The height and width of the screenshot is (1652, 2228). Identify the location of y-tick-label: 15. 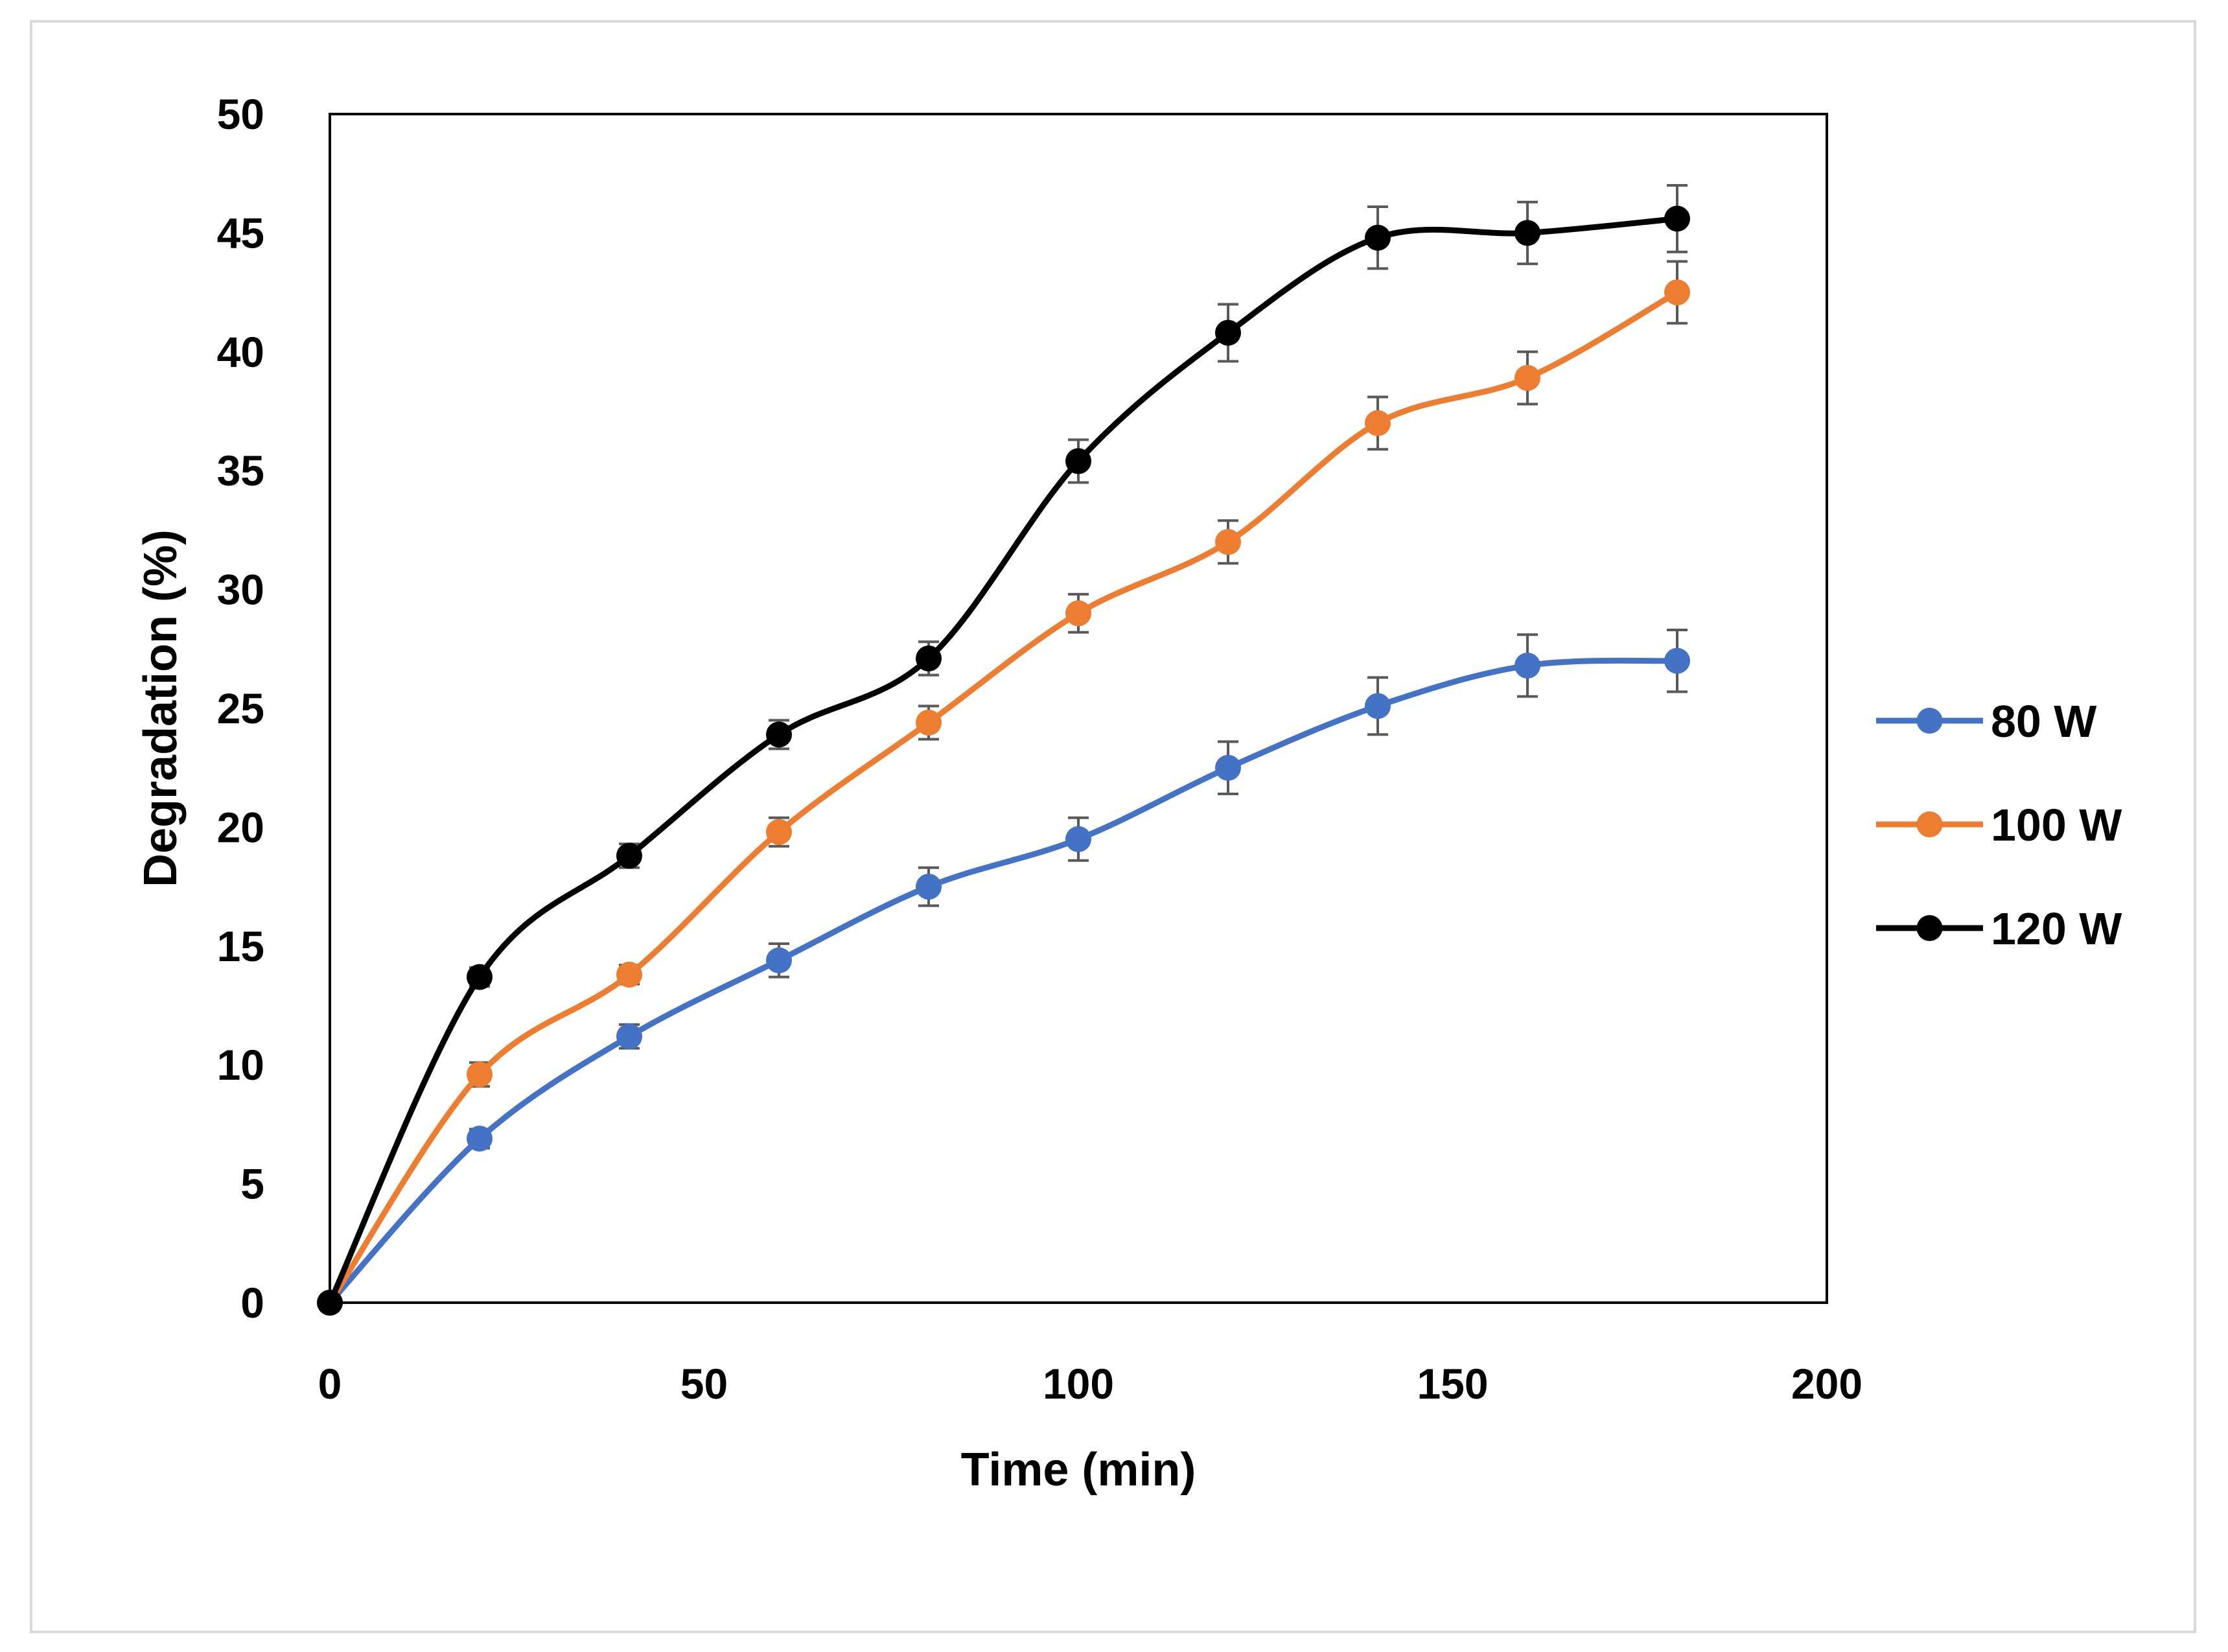
(241, 946).